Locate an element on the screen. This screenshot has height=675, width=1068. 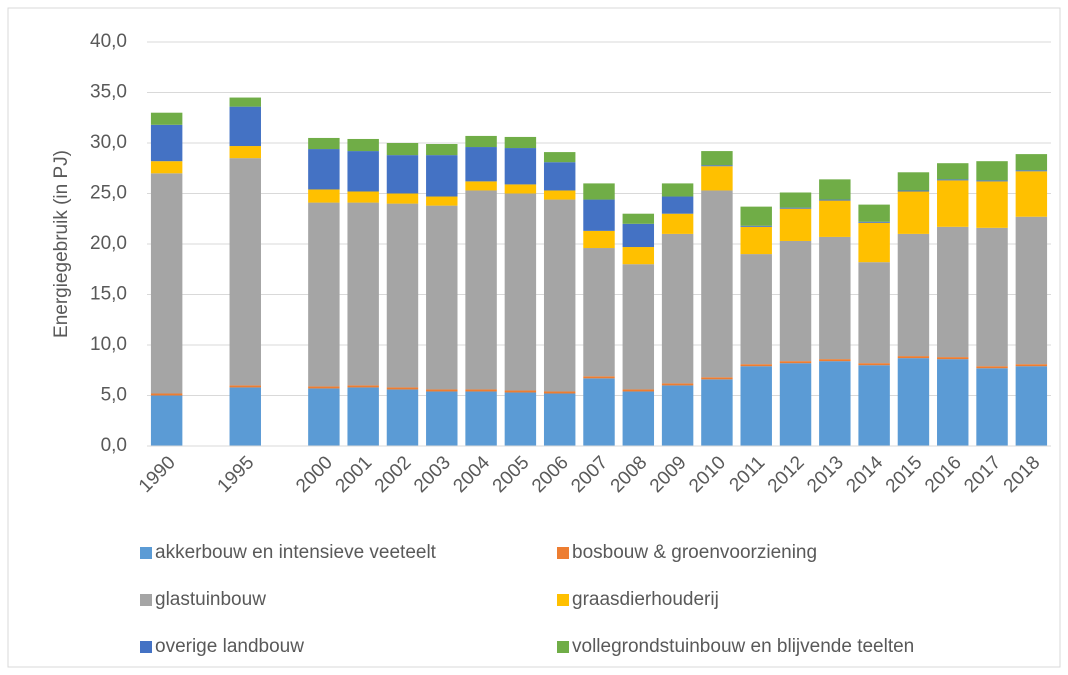
y-tick-label: 35,0 is located at coordinates (108, 92).